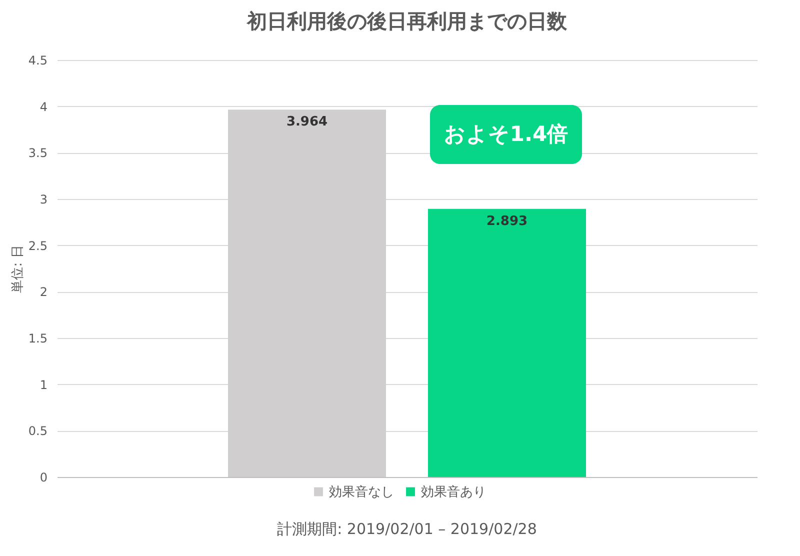 The image size is (800, 556). What do you see at coordinates (44, 199) in the screenshot?
I see `y-tick-label: 3` at bounding box center [44, 199].